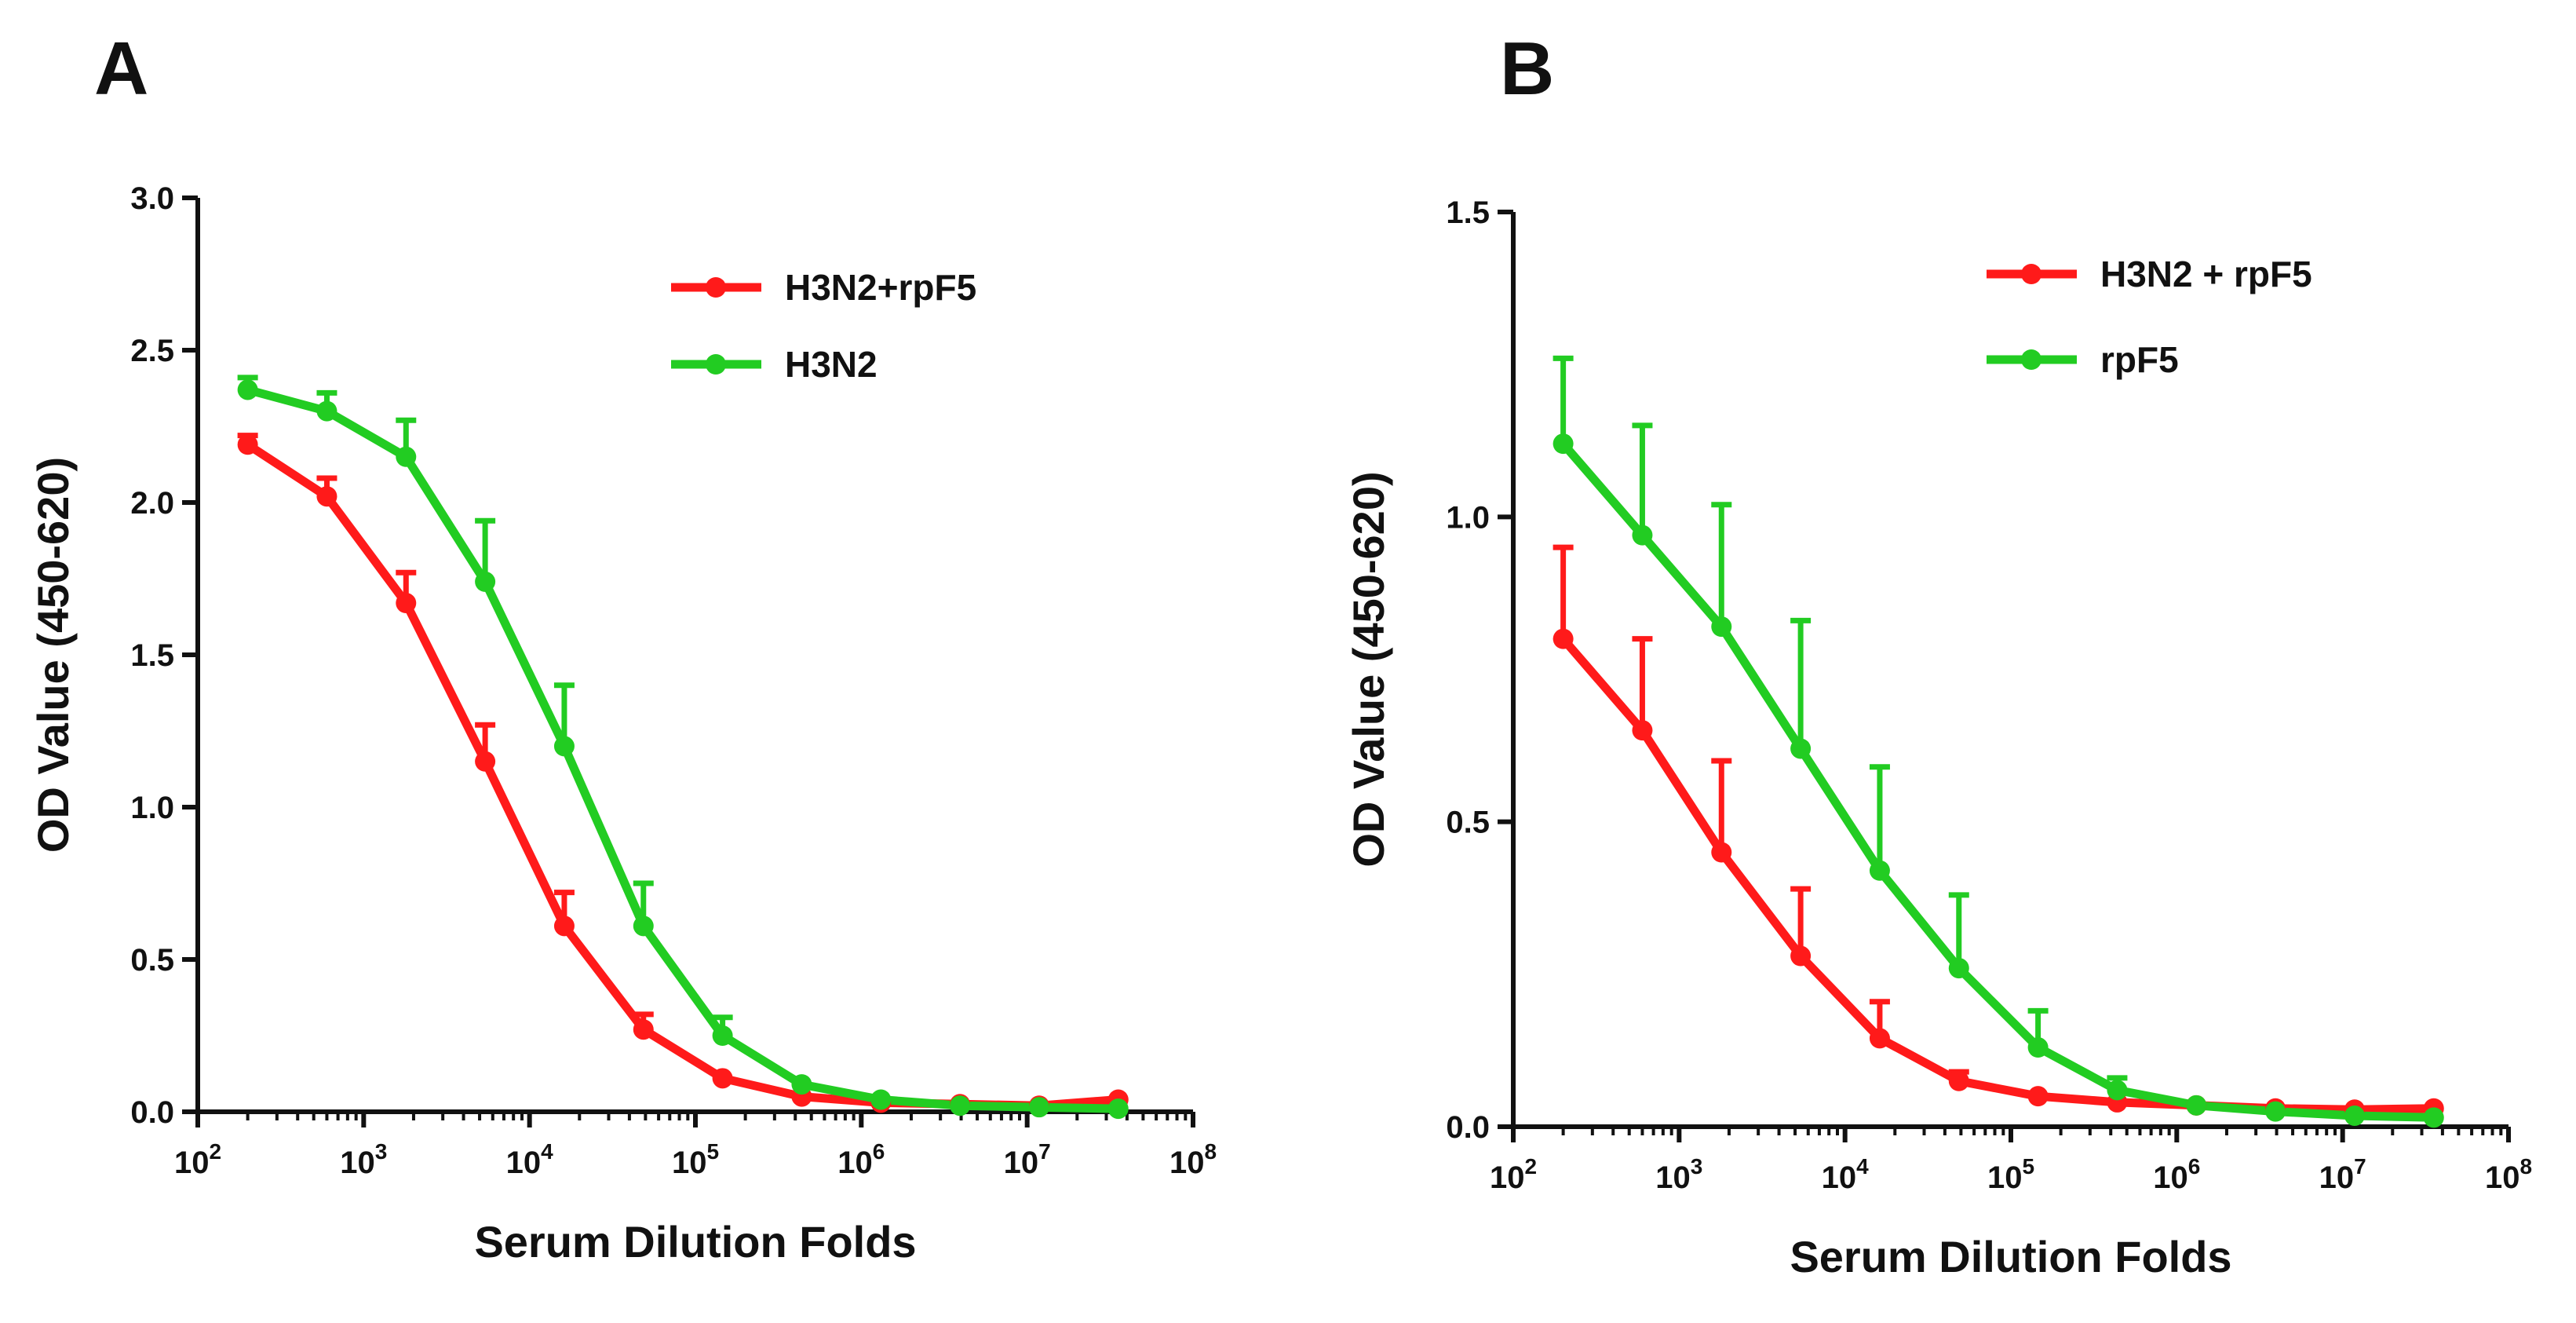 This screenshot has height=1323, width=2576. I want to click on panel-label: B, so click(1527, 69).